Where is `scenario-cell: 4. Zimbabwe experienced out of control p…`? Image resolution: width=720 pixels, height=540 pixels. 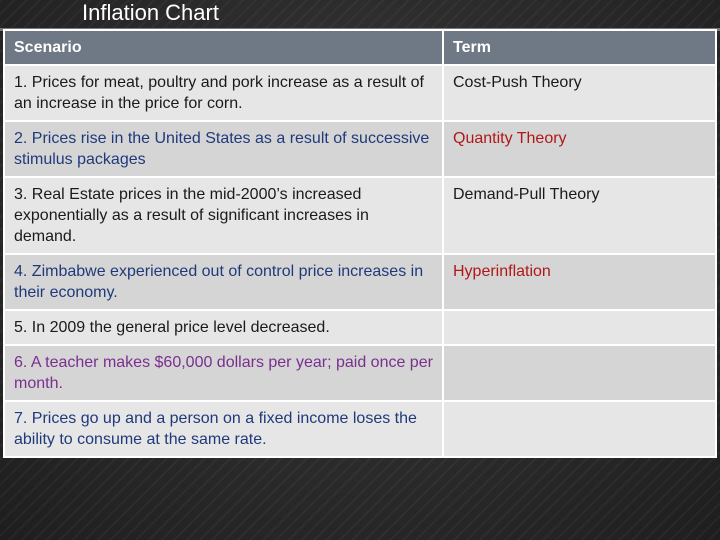 scenario-cell: 4. Zimbabwe experienced out of control p… is located at coordinates (223, 282).